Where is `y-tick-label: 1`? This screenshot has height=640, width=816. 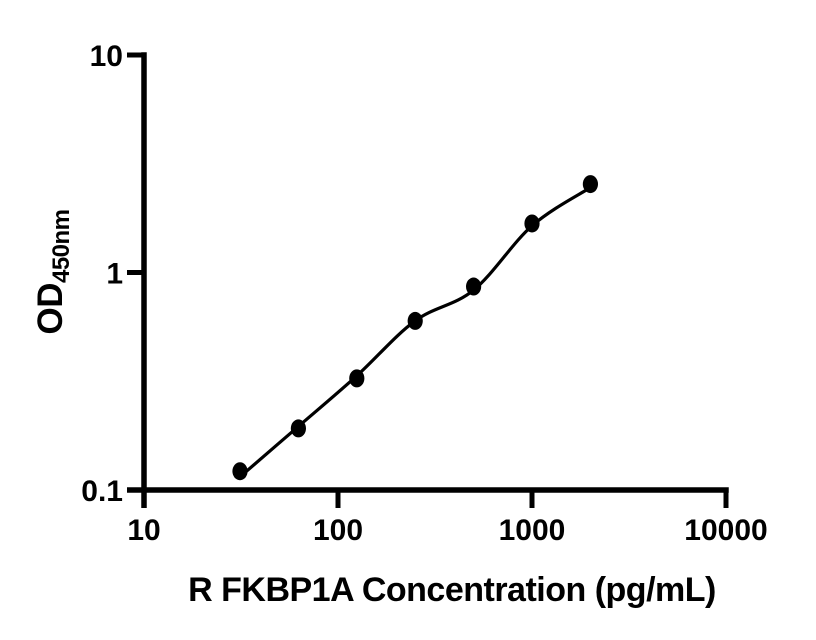 y-tick-label: 1 is located at coordinates (114, 274).